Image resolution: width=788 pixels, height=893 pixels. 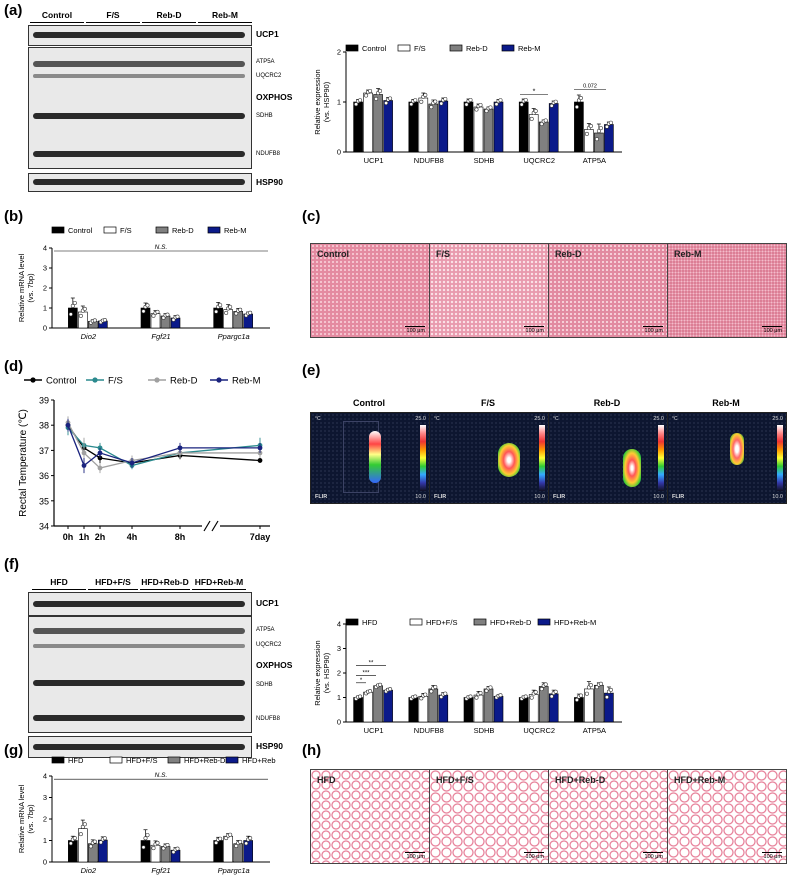 I want to click on x-tick-label: Dio2, so click(x=89, y=870).